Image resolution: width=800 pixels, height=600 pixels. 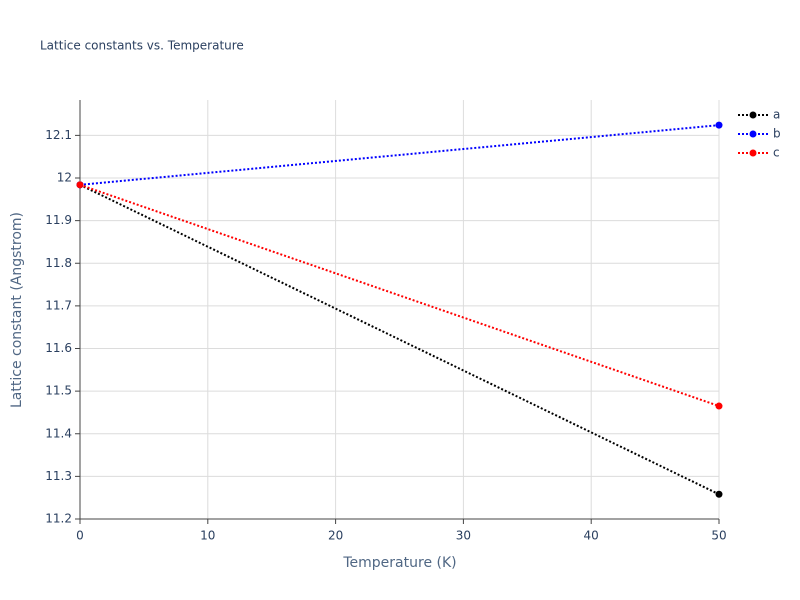 What do you see at coordinates (776, 153) in the screenshot?
I see `legend-label: c` at bounding box center [776, 153].